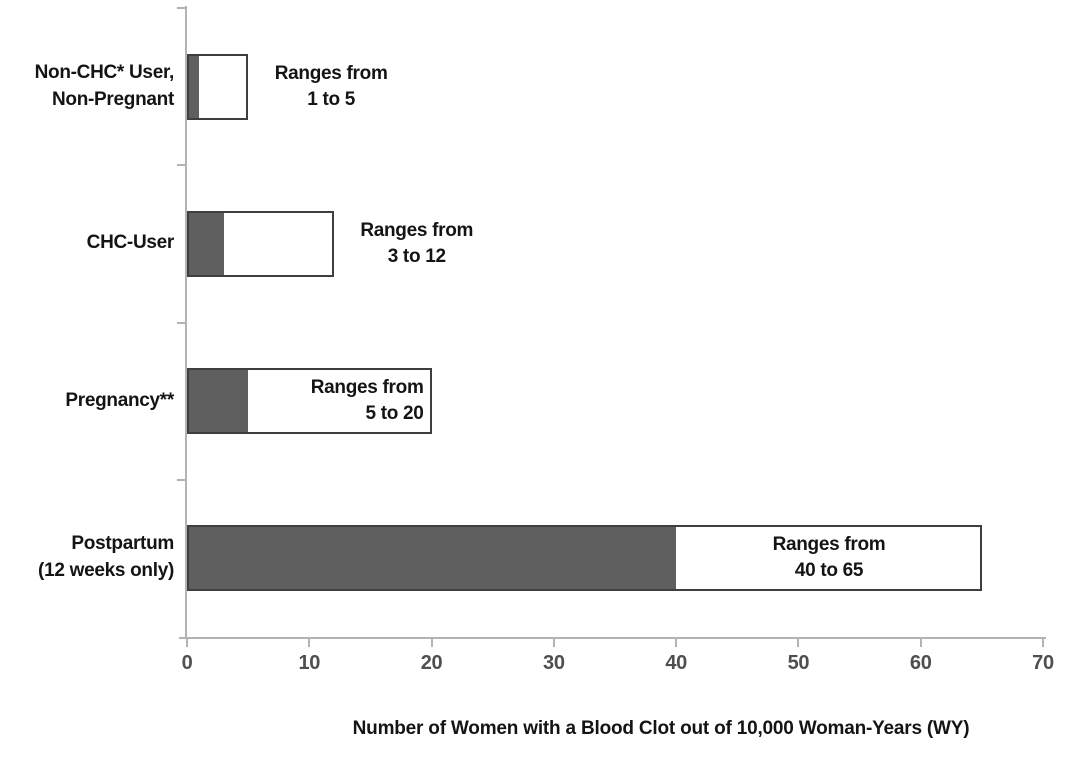 The width and height of the screenshot is (1078, 766). Describe the element at coordinates (554, 663) in the screenshot. I see `x-tick-label: 30` at that location.